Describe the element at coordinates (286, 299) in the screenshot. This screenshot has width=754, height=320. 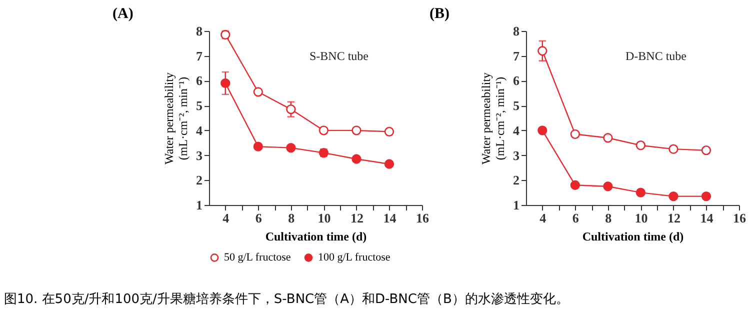
I see `caption: 图10. 在50克/升和100克/升果糖培养条件下，S-BNC管（A）和D-BNC管（B）的水渗透性变化。` at that location.